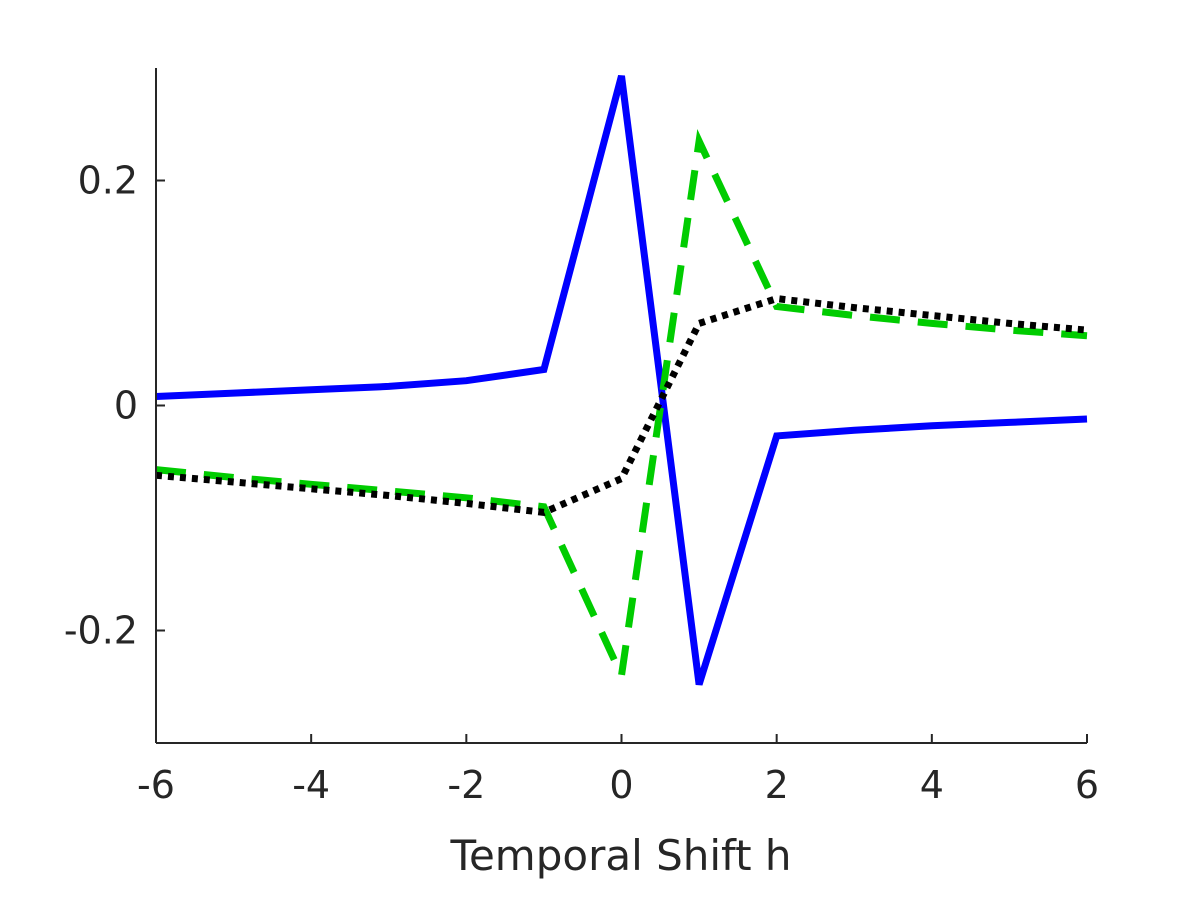 This screenshot has width=1200, height=900. I want to click on x-tick-label: -6, so click(156, 785).